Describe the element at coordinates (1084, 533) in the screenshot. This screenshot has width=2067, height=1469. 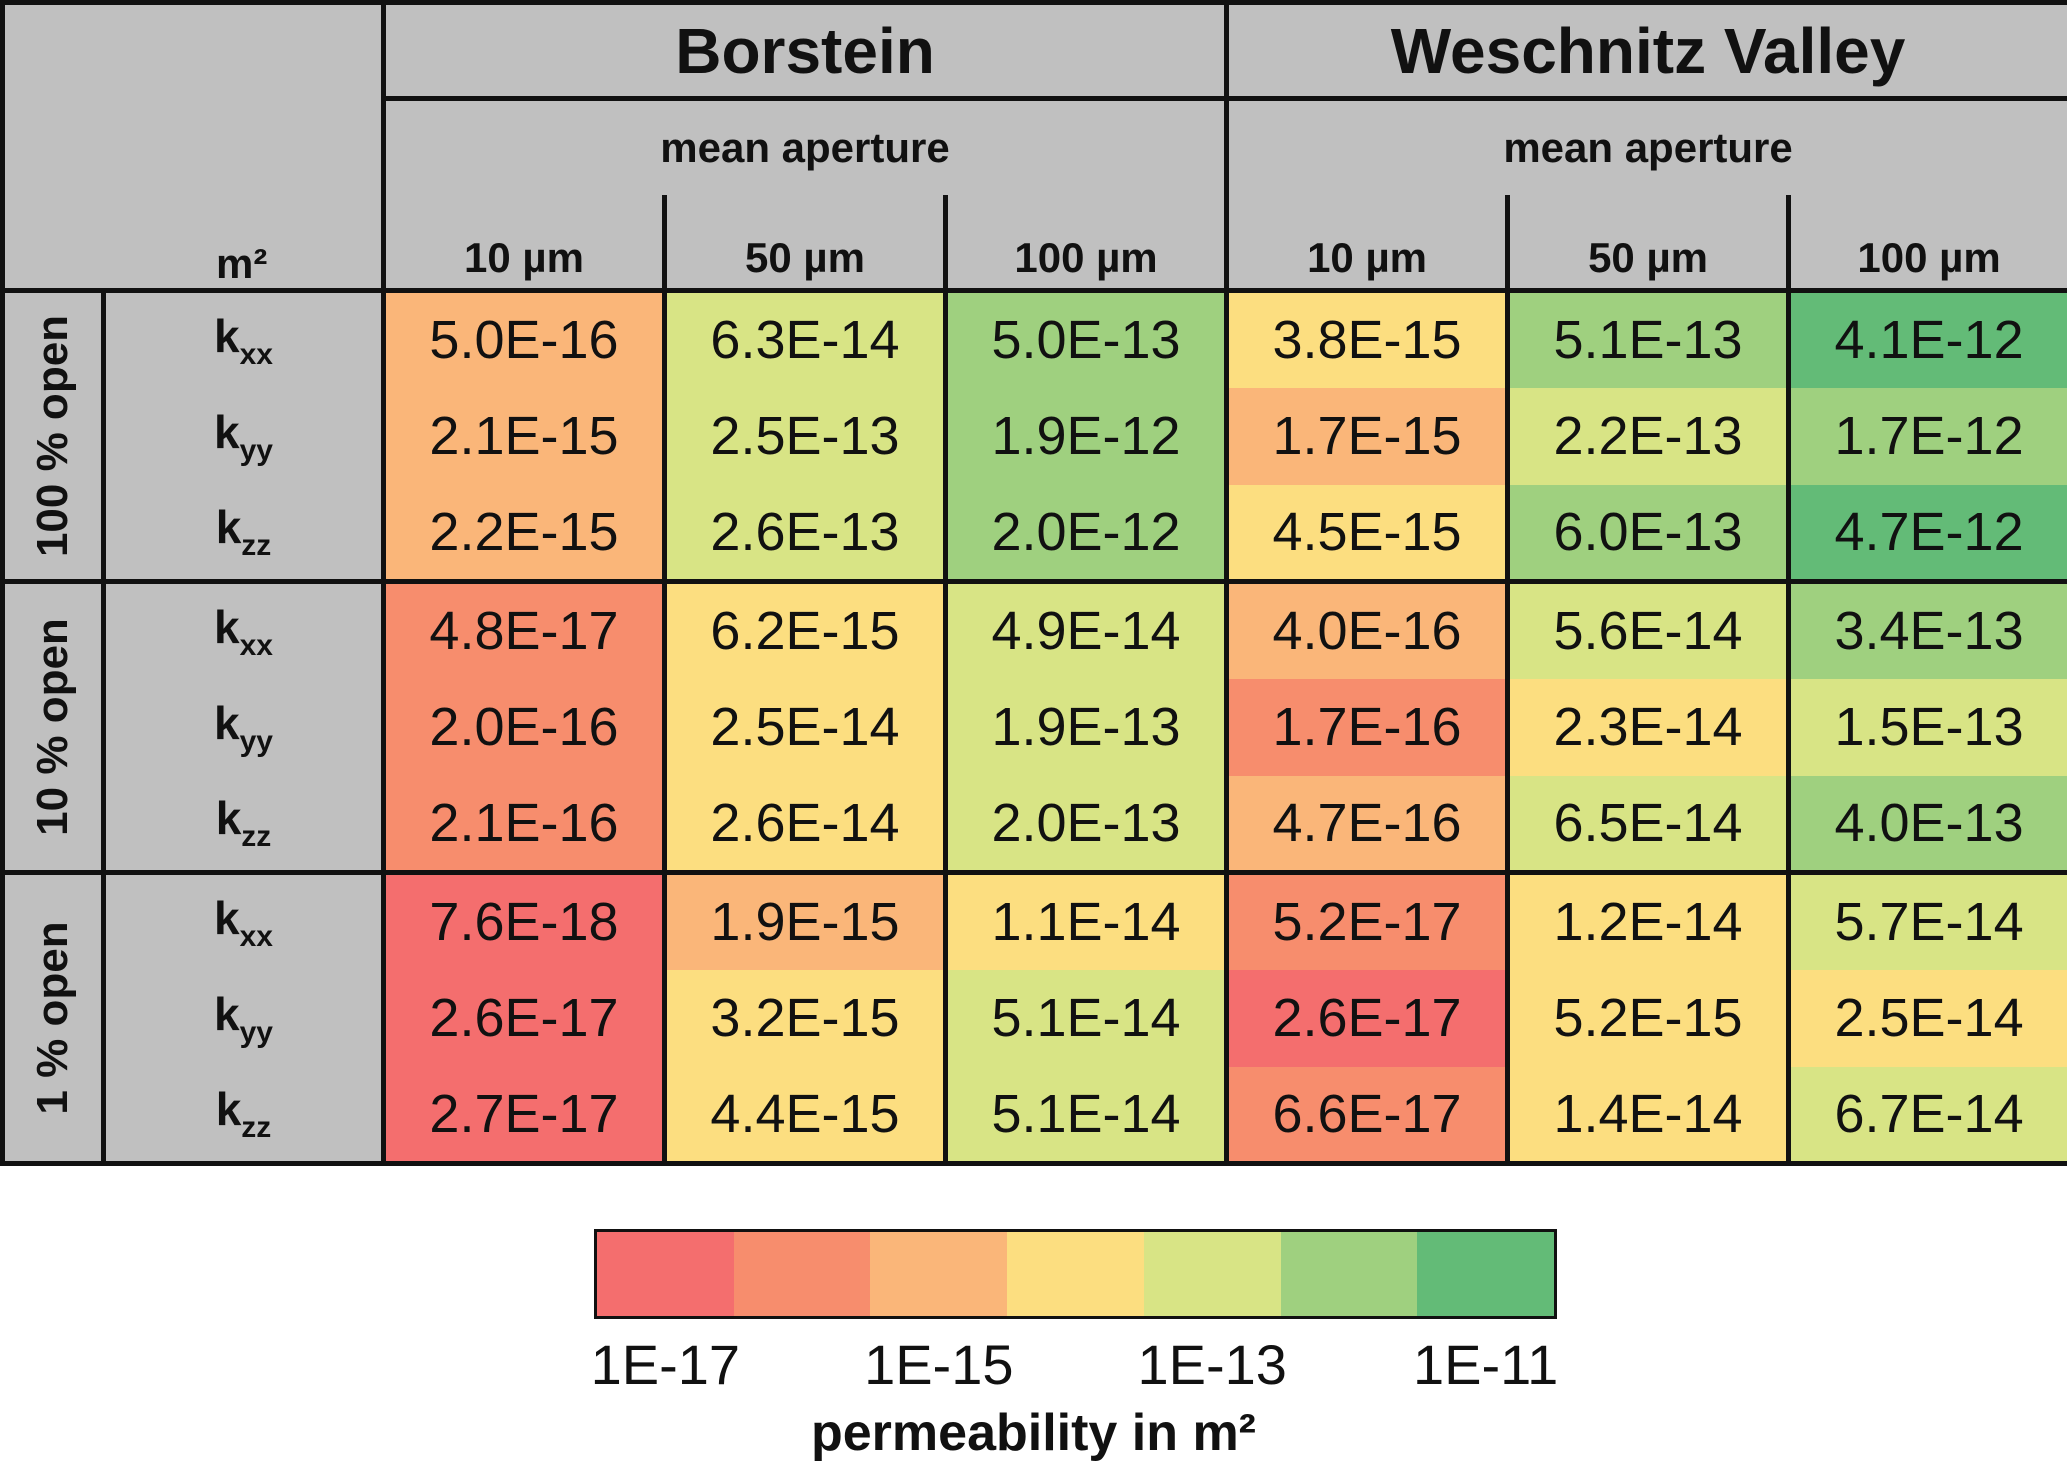
I see `permeability-cell: 2.0E-12` at that location.